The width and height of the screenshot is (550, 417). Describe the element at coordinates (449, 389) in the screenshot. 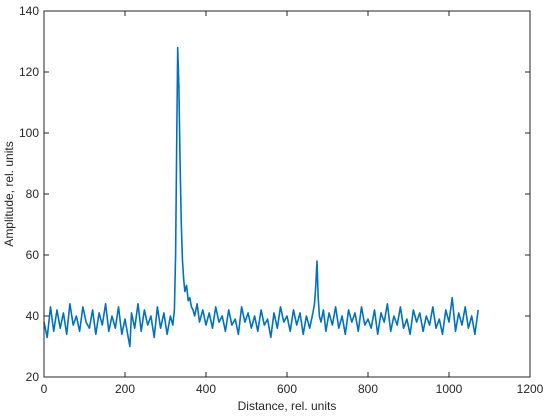

I see `x-tick-label: 1000` at that location.